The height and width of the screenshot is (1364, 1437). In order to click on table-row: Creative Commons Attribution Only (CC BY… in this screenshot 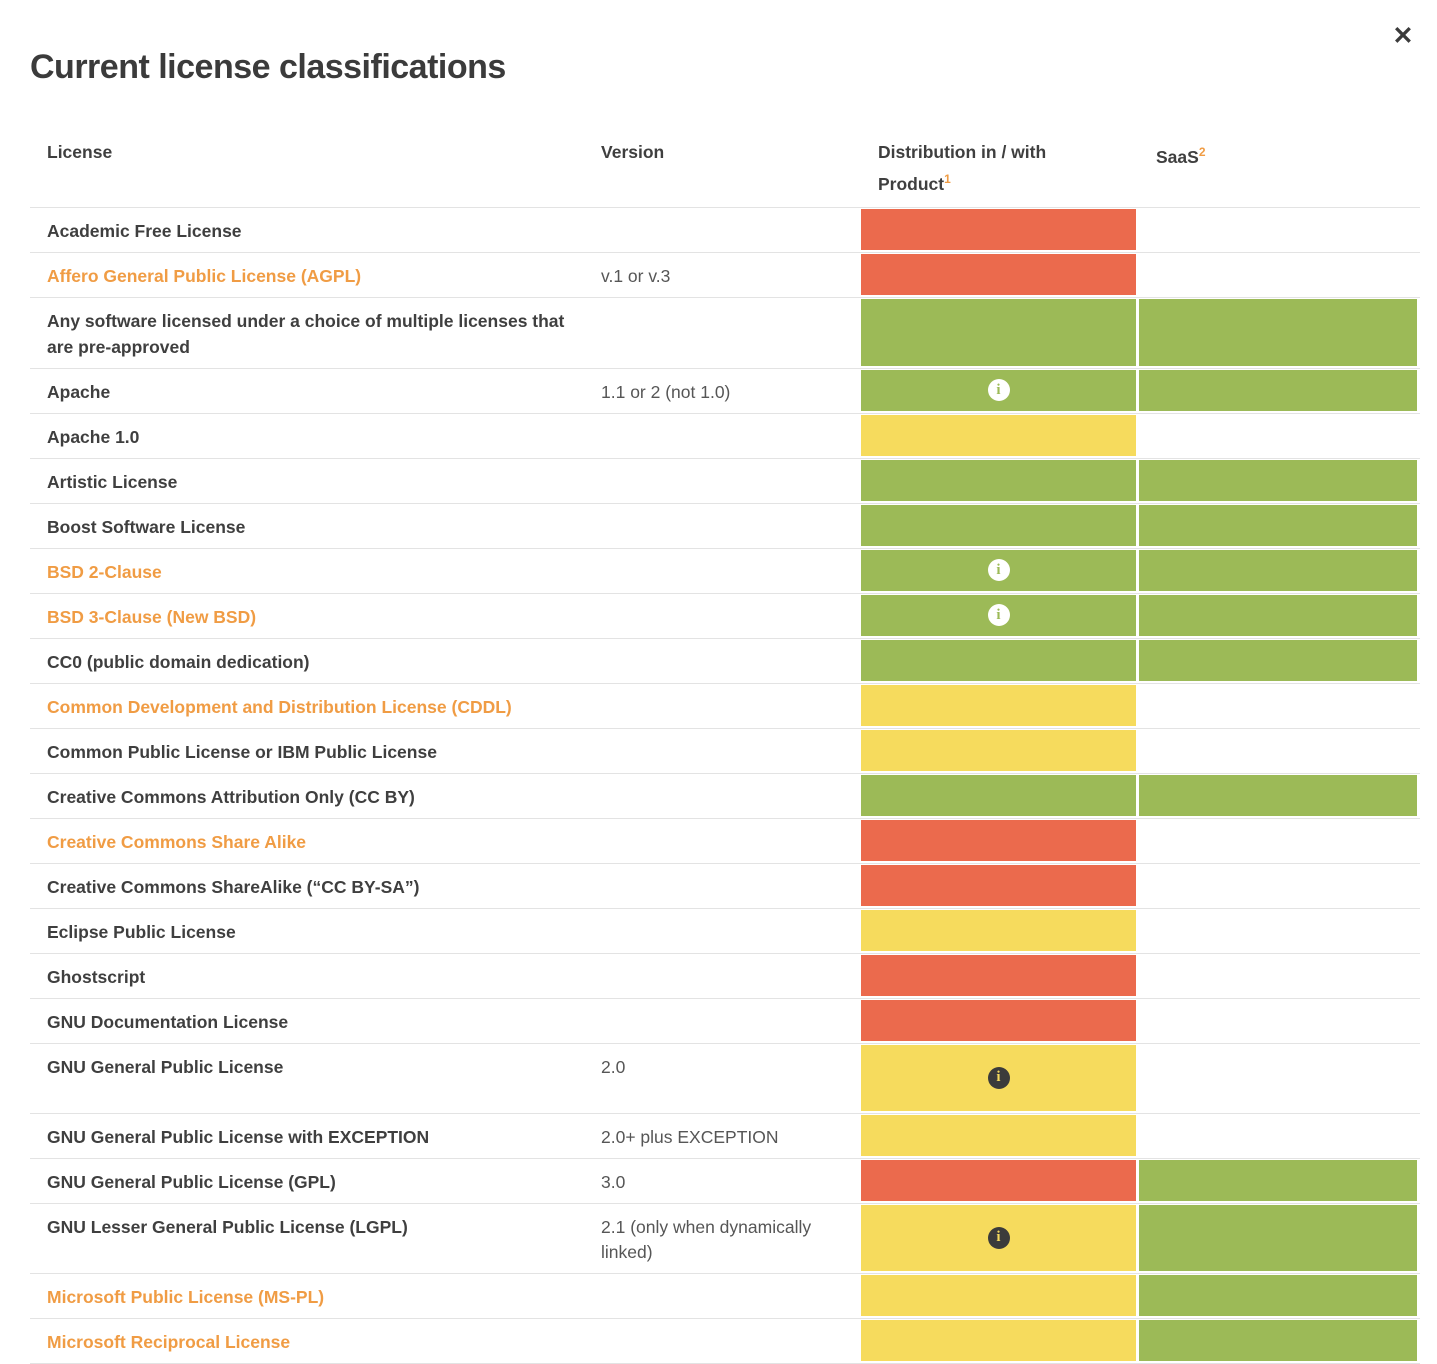, I will do `click(725, 796)`.